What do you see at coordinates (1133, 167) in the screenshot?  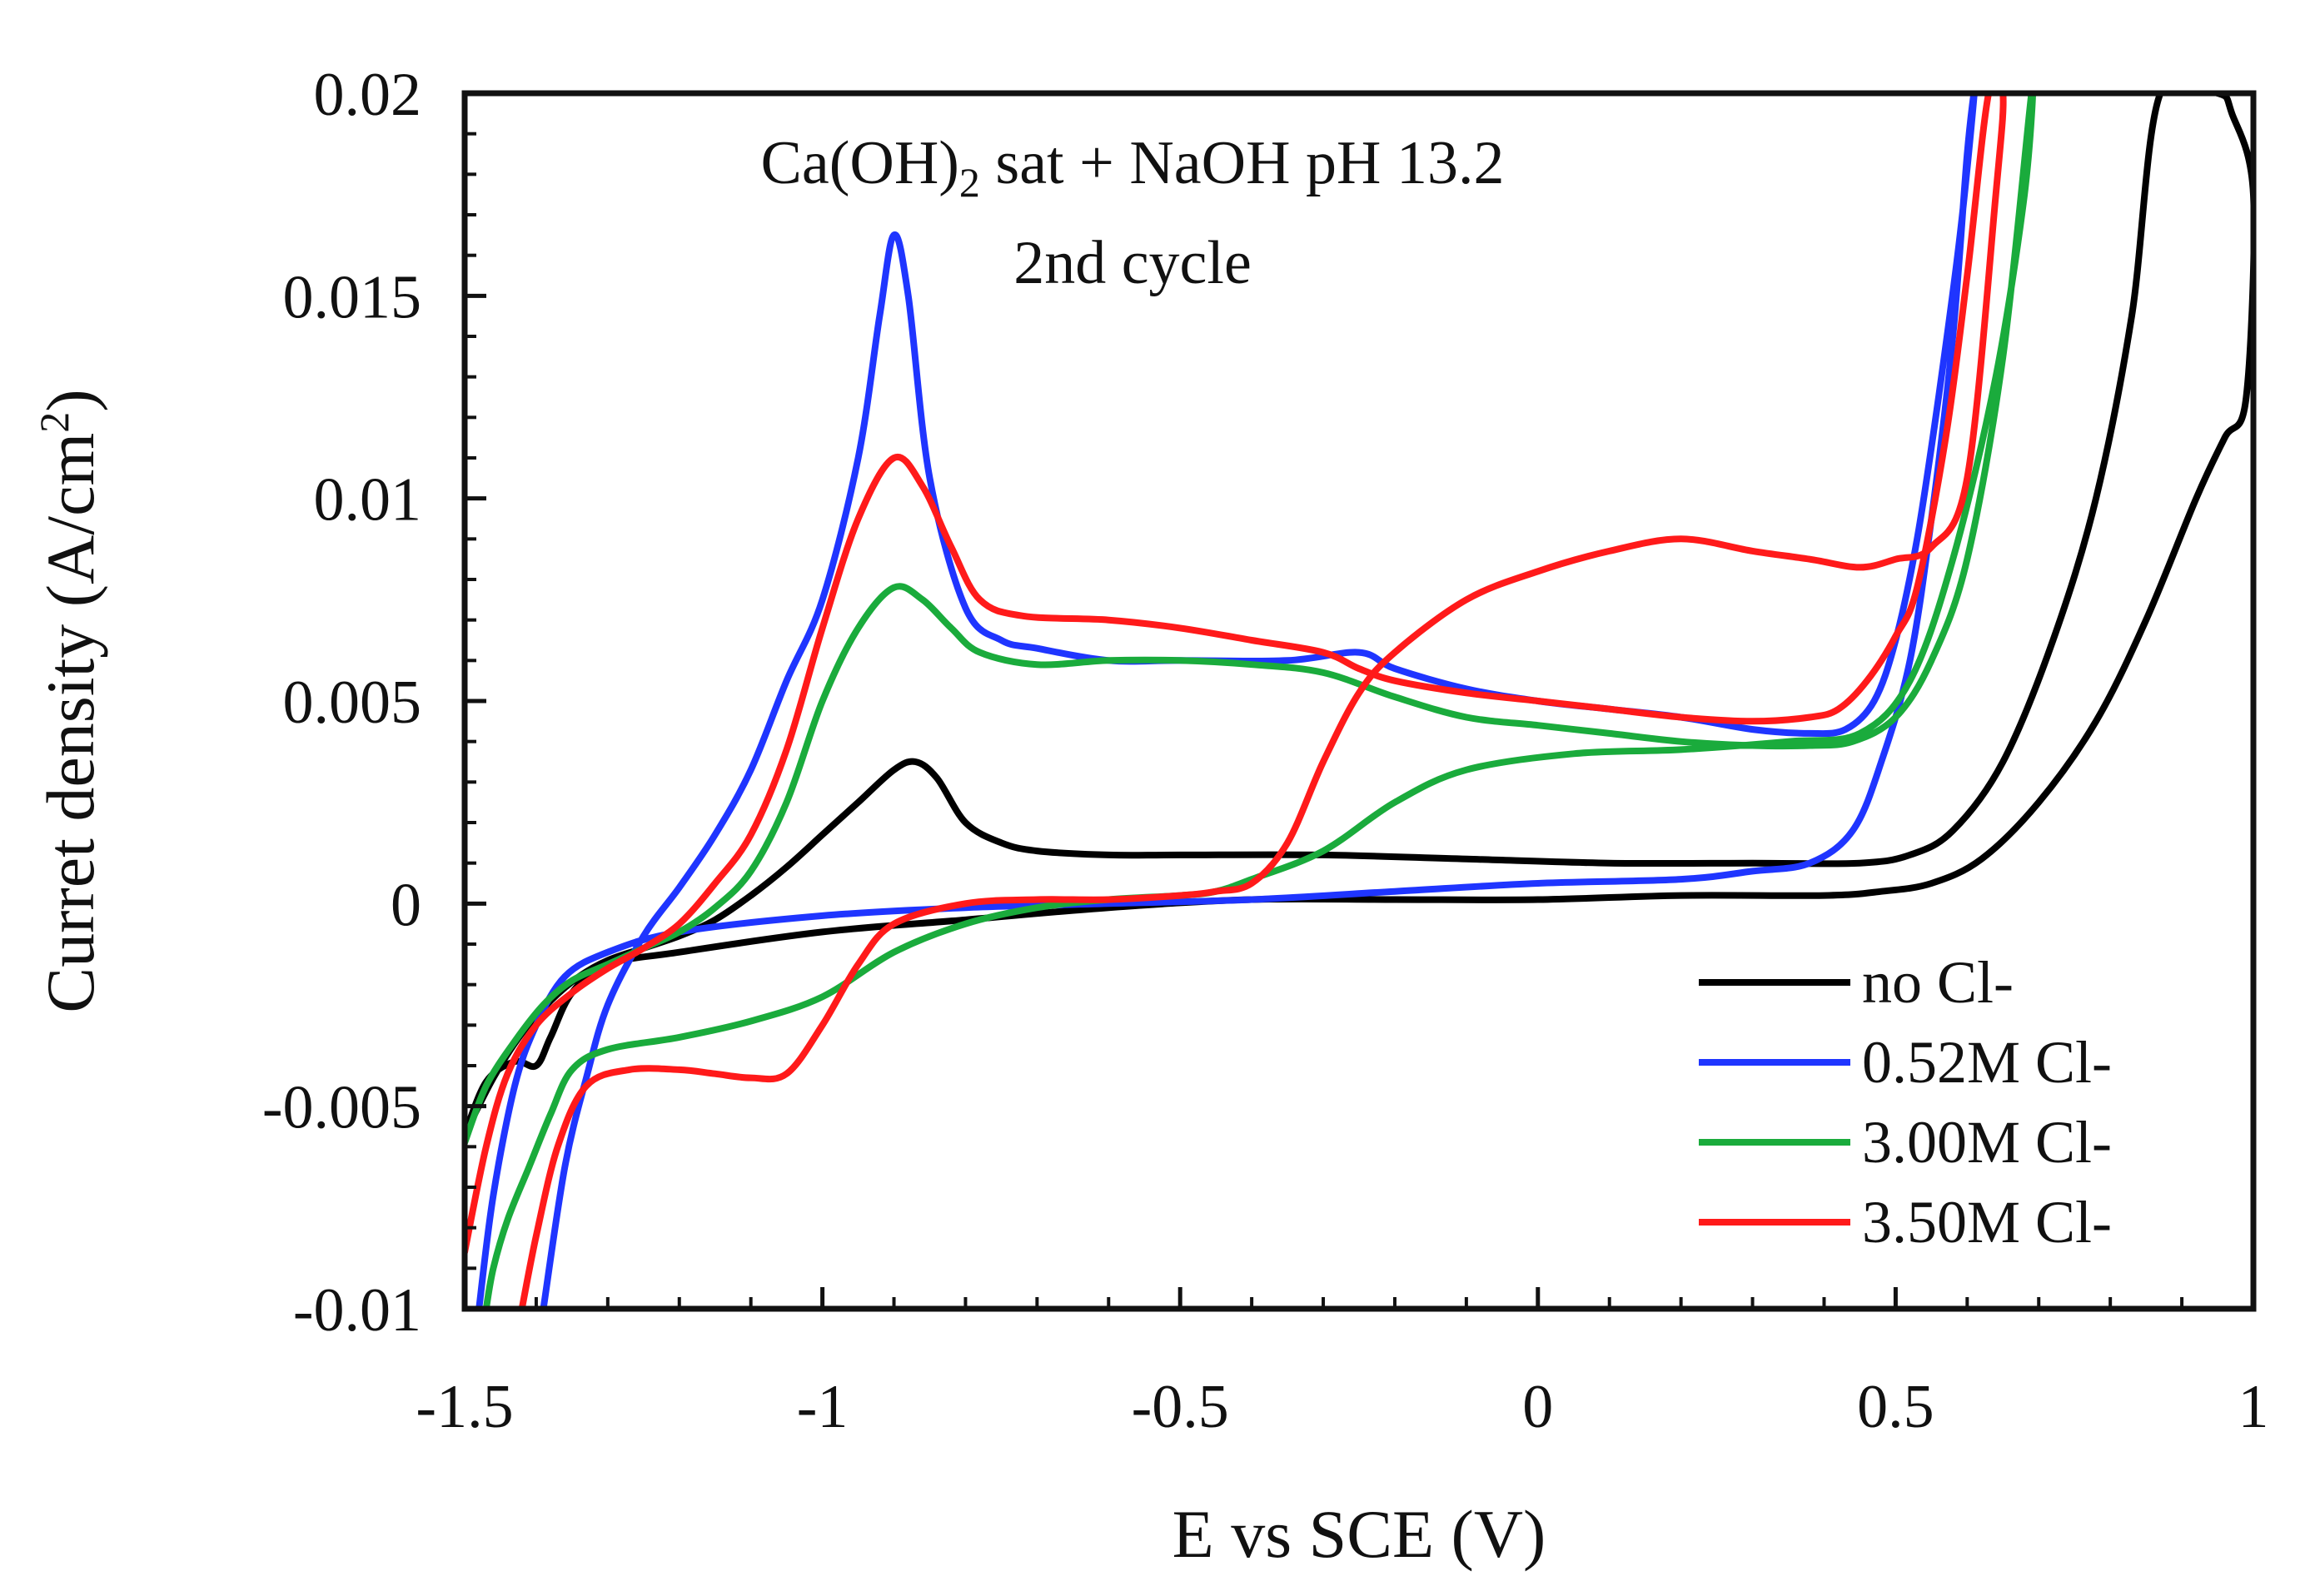 I see `annotation-line1: Ca(OH)2 sat + NaOH pH 13.2` at bounding box center [1133, 167].